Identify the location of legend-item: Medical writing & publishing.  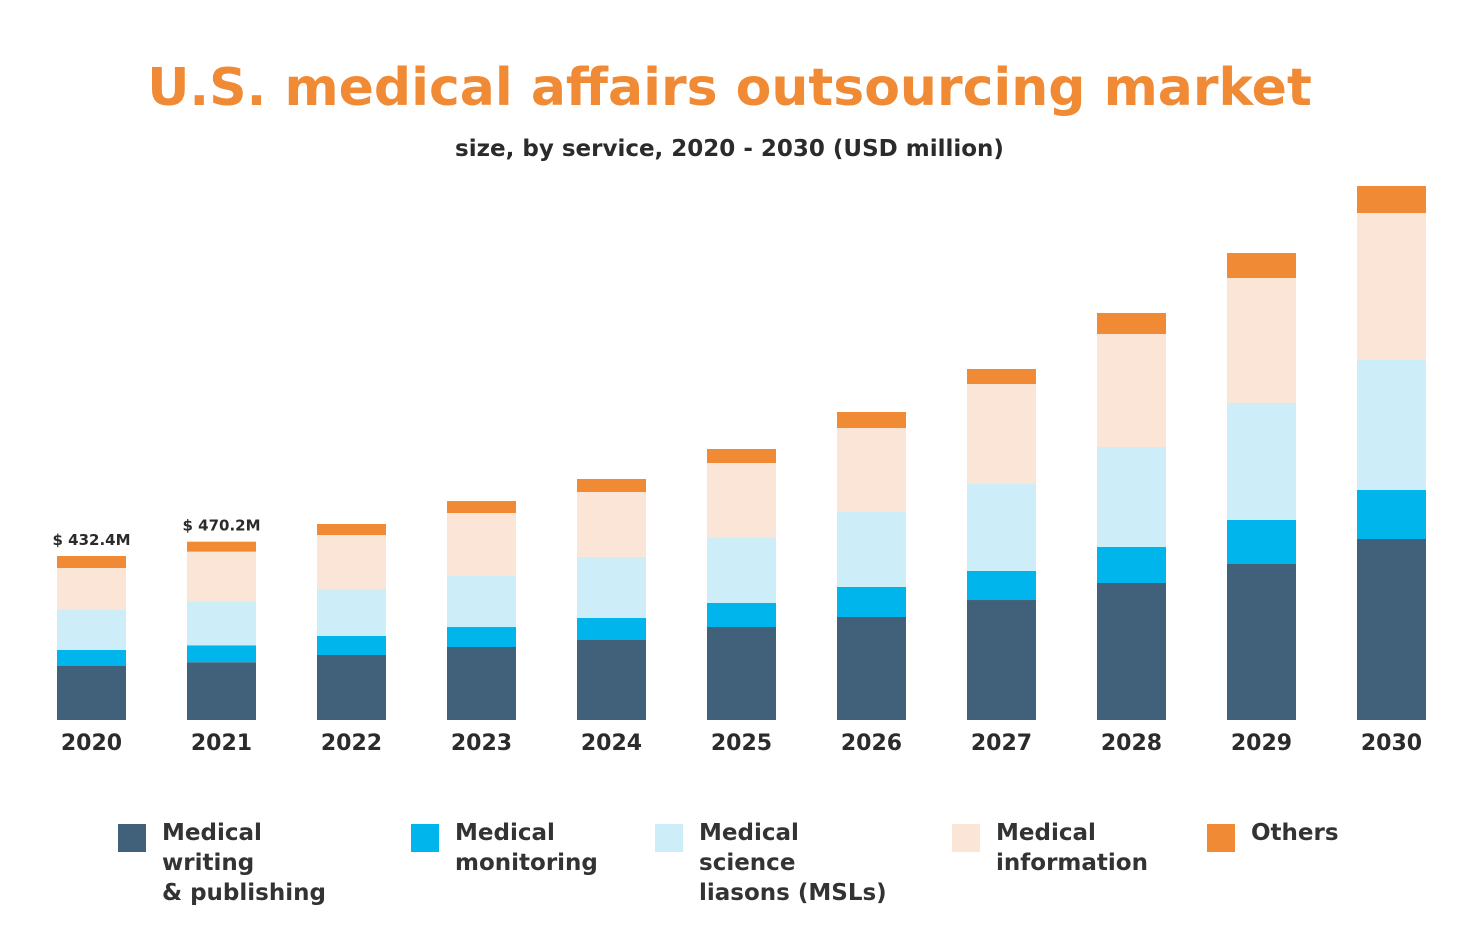
(240, 863).